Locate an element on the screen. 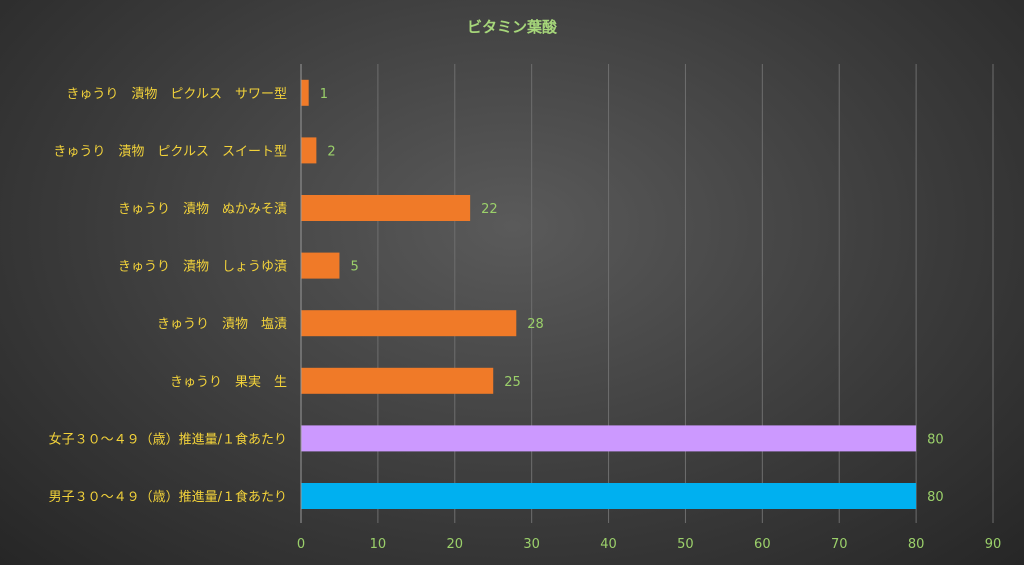 The height and width of the screenshot is (565, 1024). x-tick-label: 10 is located at coordinates (378, 544).